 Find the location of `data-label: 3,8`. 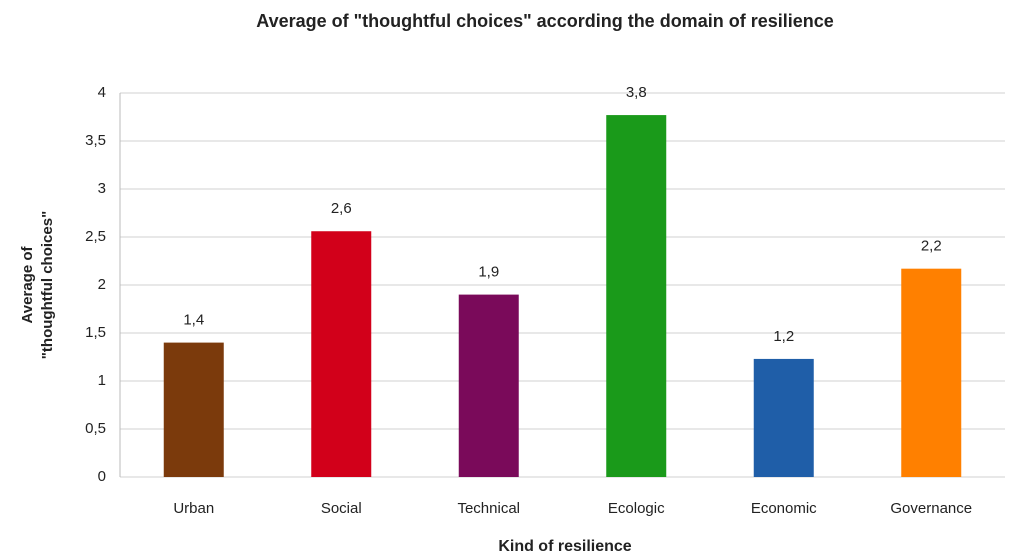

data-label: 3,8 is located at coordinates (636, 92).